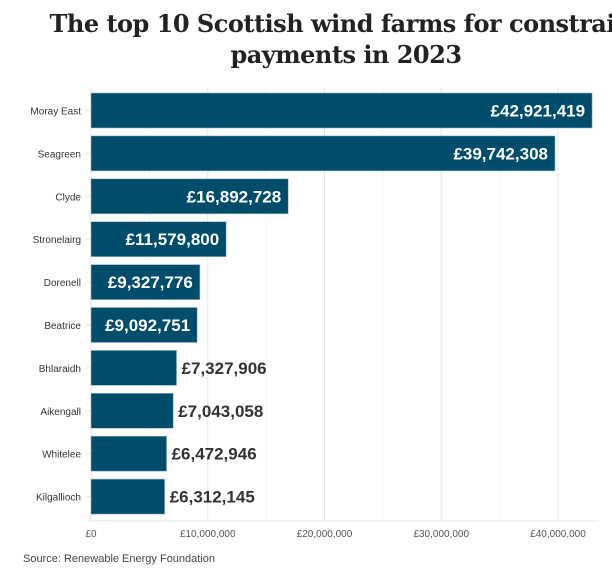 The height and width of the screenshot is (580, 612). What do you see at coordinates (59, 154) in the screenshot?
I see `category-label: Seagreen` at bounding box center [59, 154].